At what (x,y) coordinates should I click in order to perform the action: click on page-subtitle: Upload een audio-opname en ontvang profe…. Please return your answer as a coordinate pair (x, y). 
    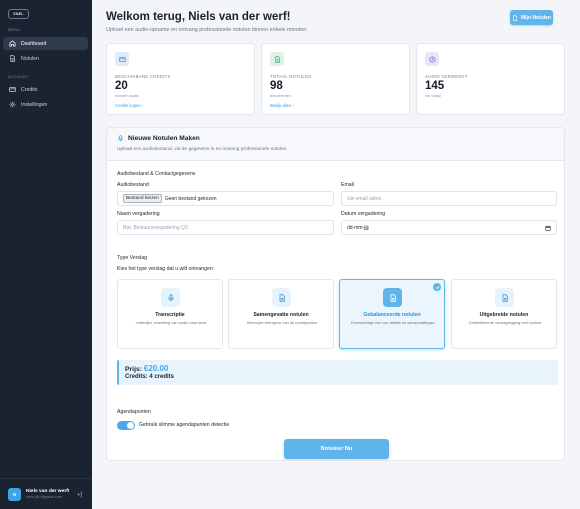
    Looking at the image, I should click on (207, 30).